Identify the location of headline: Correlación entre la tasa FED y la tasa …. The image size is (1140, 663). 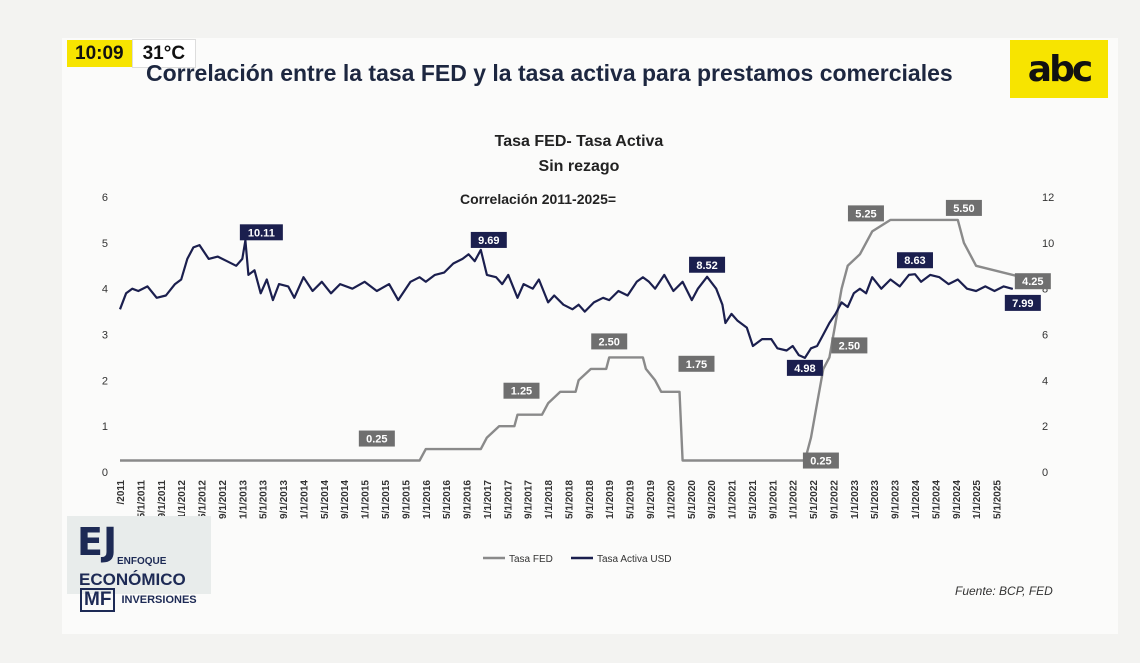
(549, 73).